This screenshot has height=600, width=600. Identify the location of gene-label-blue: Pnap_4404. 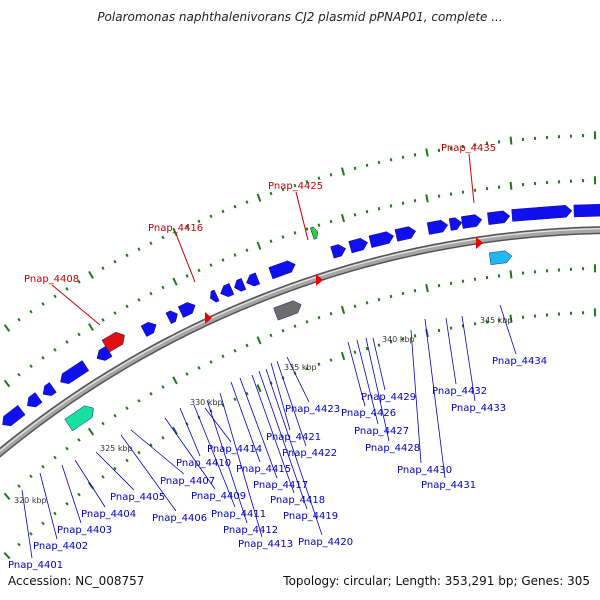
(108, 514).